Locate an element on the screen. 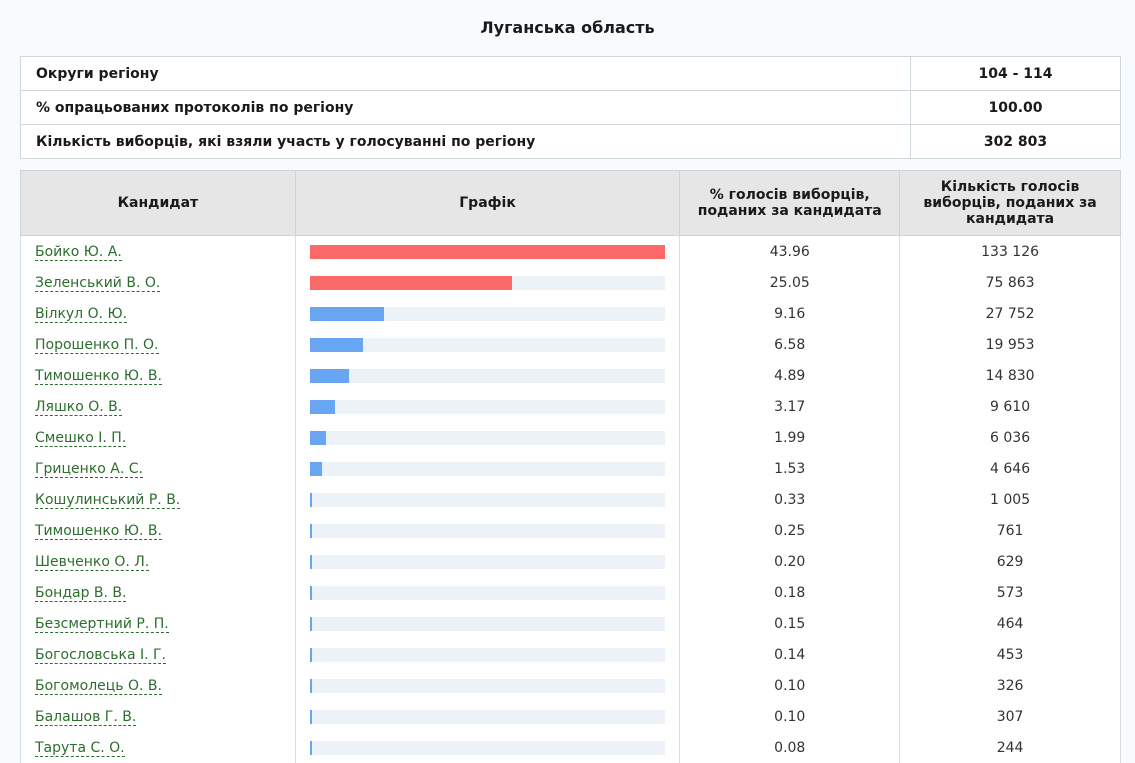 The height and width of the screenshot is (763, 1135). candidate-link: Ляшко О. В. is located at coordinates (78, 407).